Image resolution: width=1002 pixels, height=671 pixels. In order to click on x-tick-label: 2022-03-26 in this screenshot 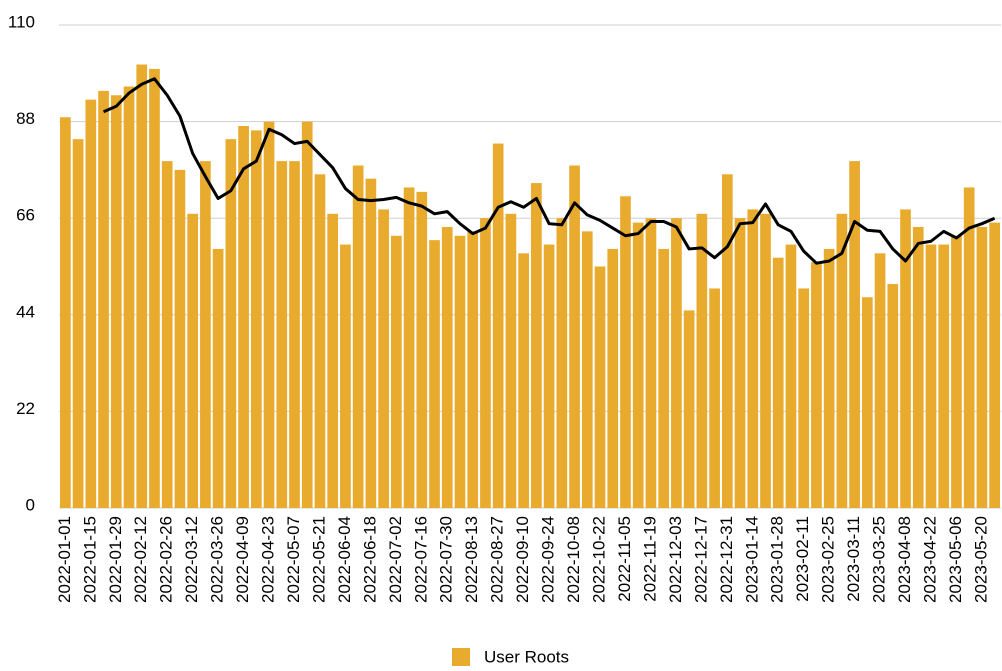, I will do `click(217, 559)`.